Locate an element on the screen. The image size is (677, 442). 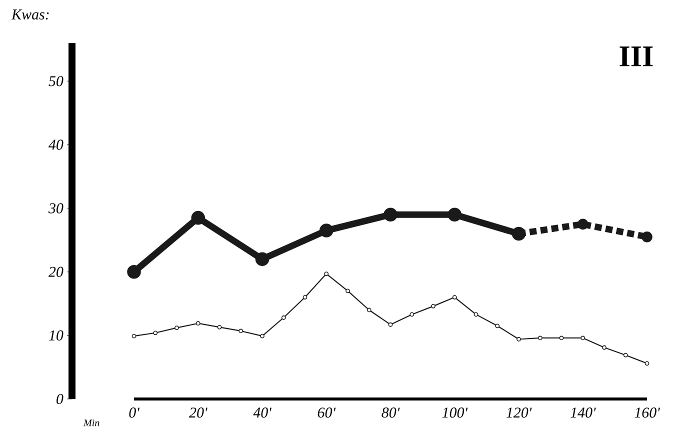
y-tick-label: 20 is located at coordinates (56, 271).